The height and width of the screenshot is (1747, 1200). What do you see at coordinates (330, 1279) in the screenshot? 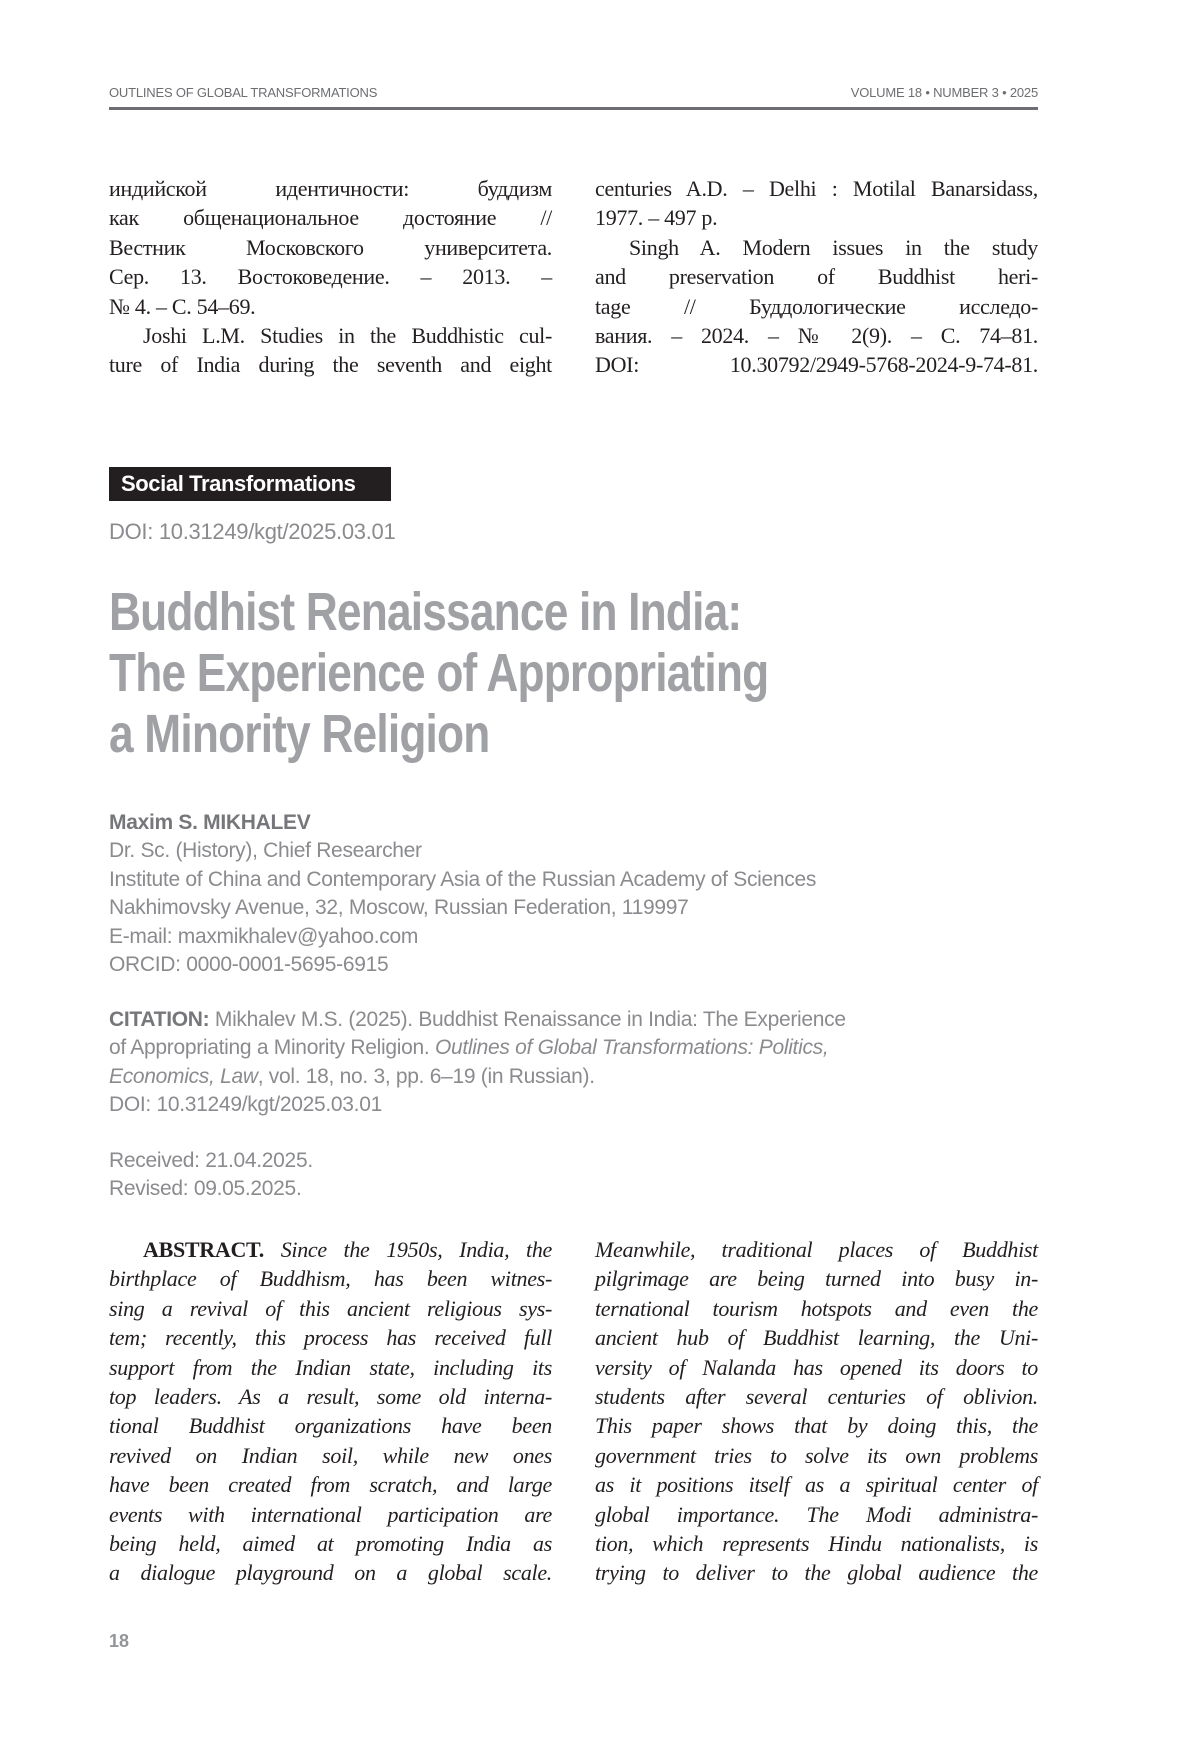
I see `abstract-line: birthplace of Buddhism, has been witnes-` at bounding box center [330, 1279].